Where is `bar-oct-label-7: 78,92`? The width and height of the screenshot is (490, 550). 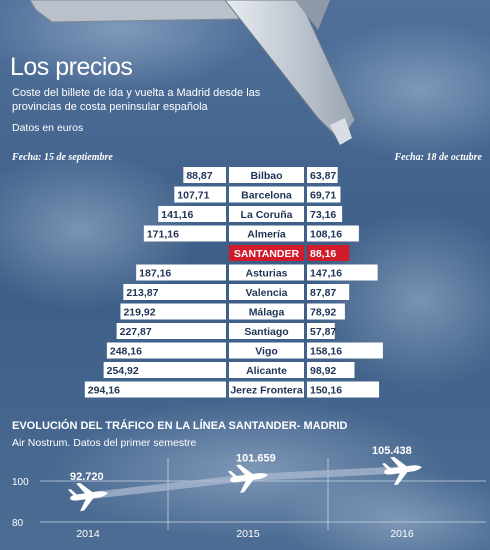
bar-oct-label-7: 78,92 is located at coordinates (323, 313).